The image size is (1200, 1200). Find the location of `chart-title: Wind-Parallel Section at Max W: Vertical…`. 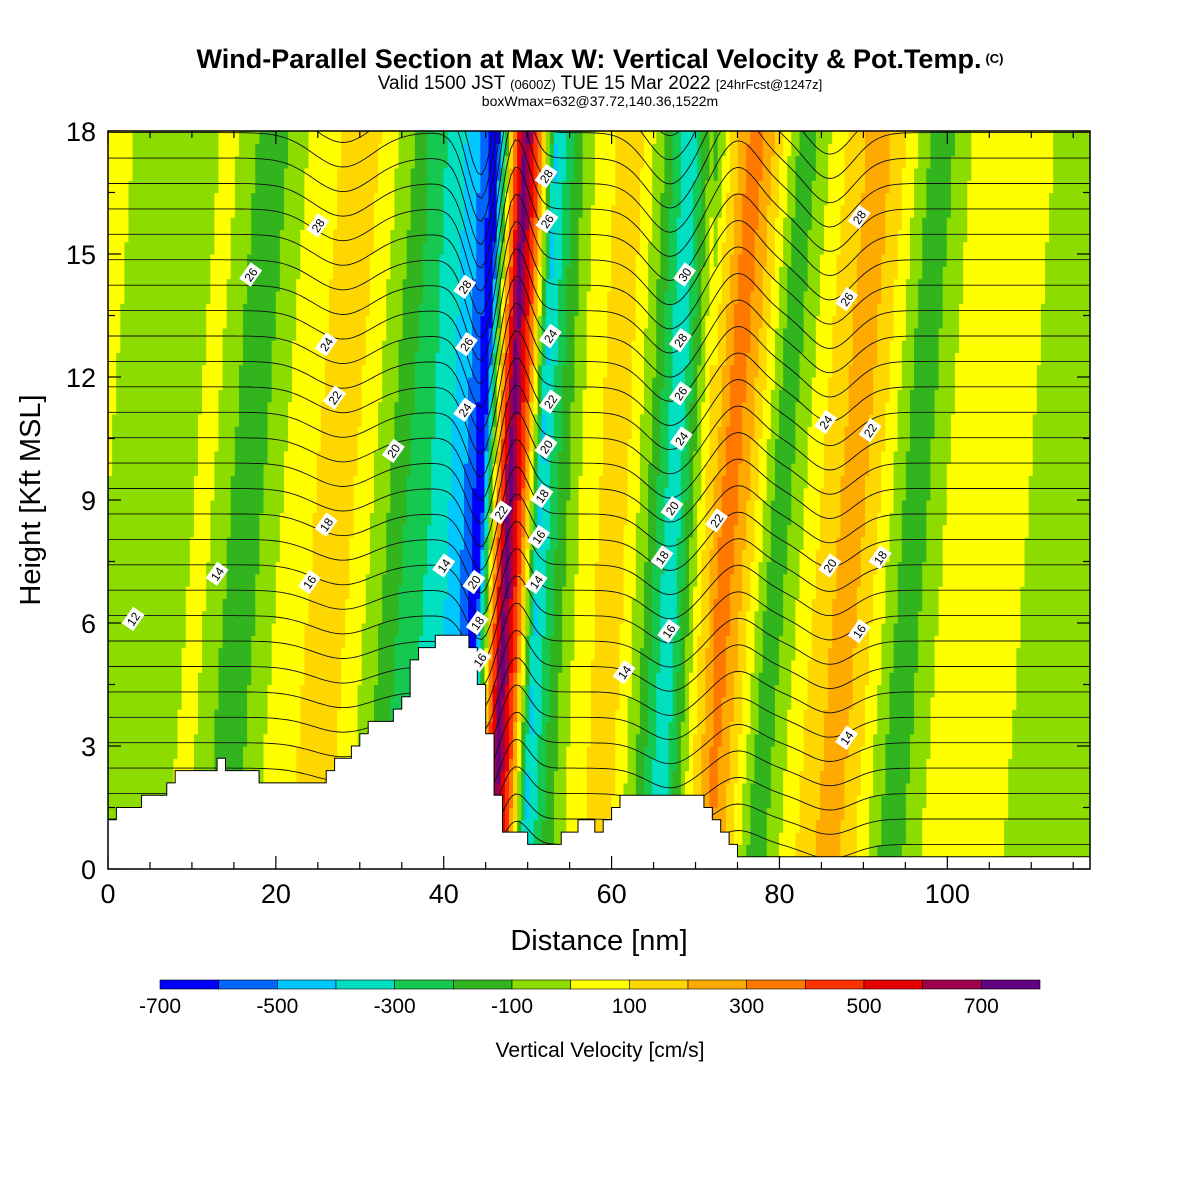

chart-title: Wind-Parallel Section at Max W: Vertical… is located at coordinates (600, 59).